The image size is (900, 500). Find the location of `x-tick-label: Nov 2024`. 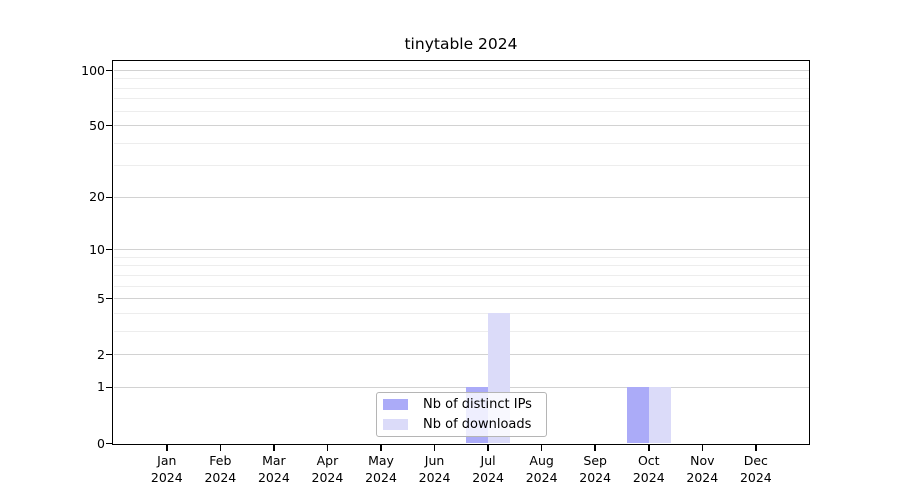

x-tick-label: Nov 2024 is located at coordinates (702, 469).